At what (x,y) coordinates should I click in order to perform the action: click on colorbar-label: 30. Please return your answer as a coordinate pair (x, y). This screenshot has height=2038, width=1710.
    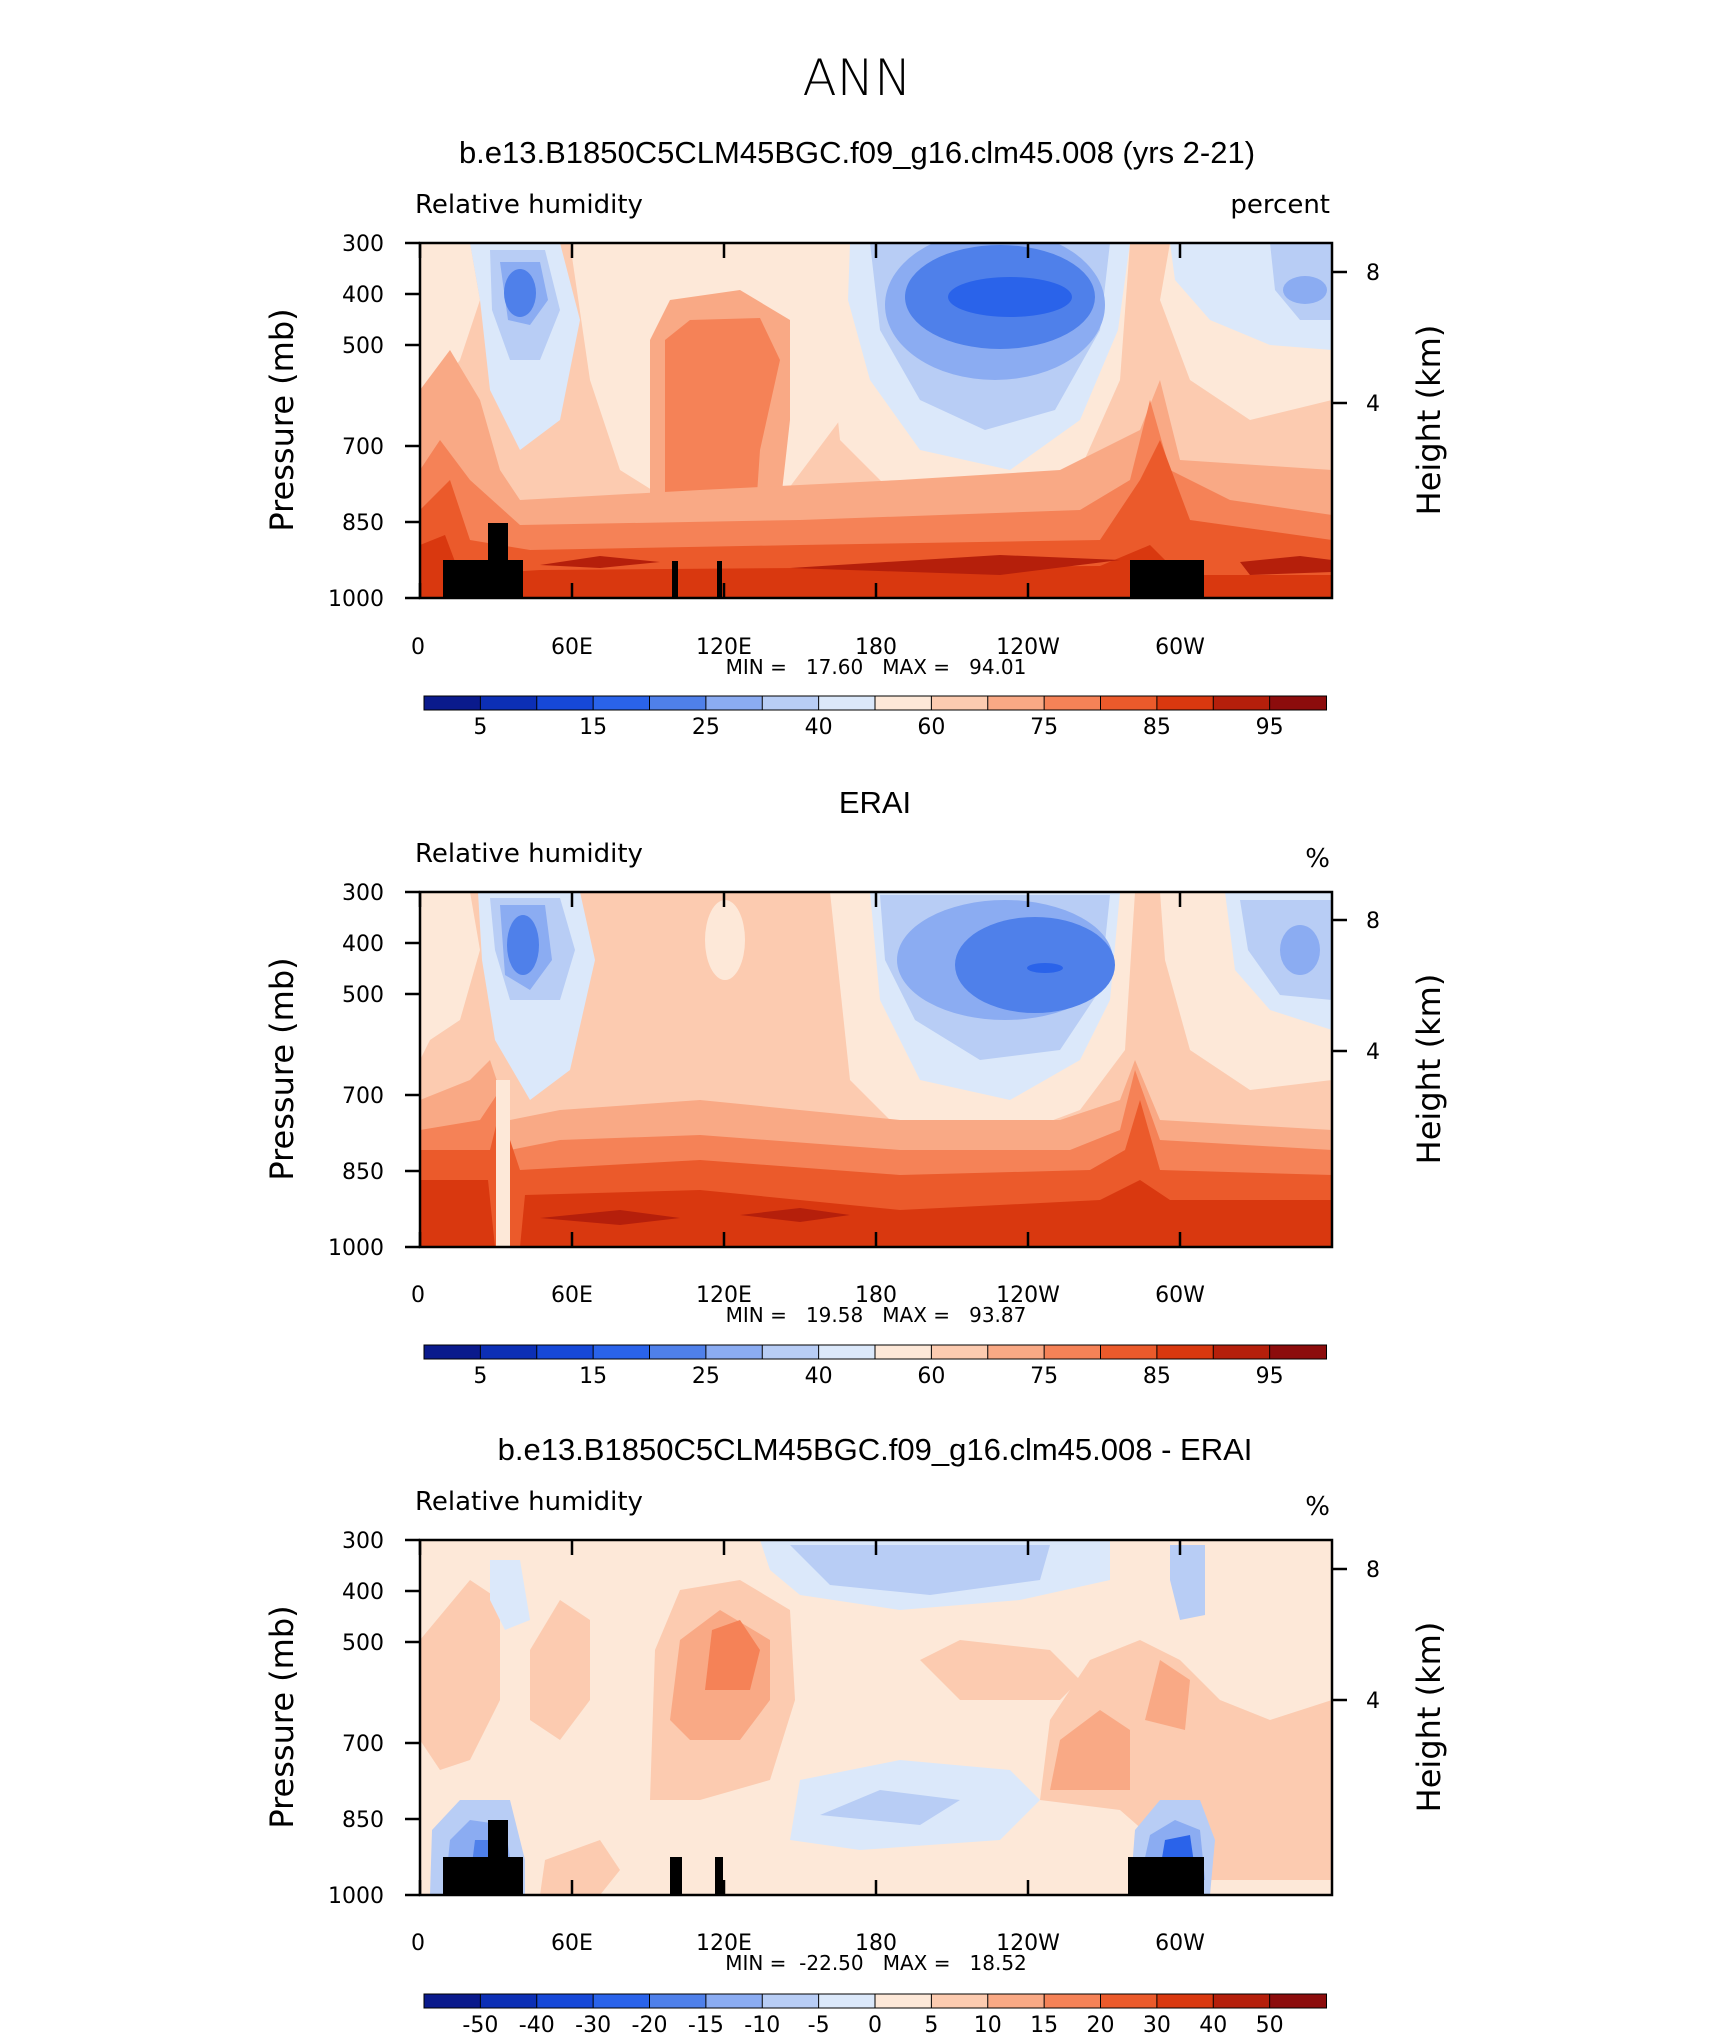
    Looking at the image, I should click on (1157, 2025).